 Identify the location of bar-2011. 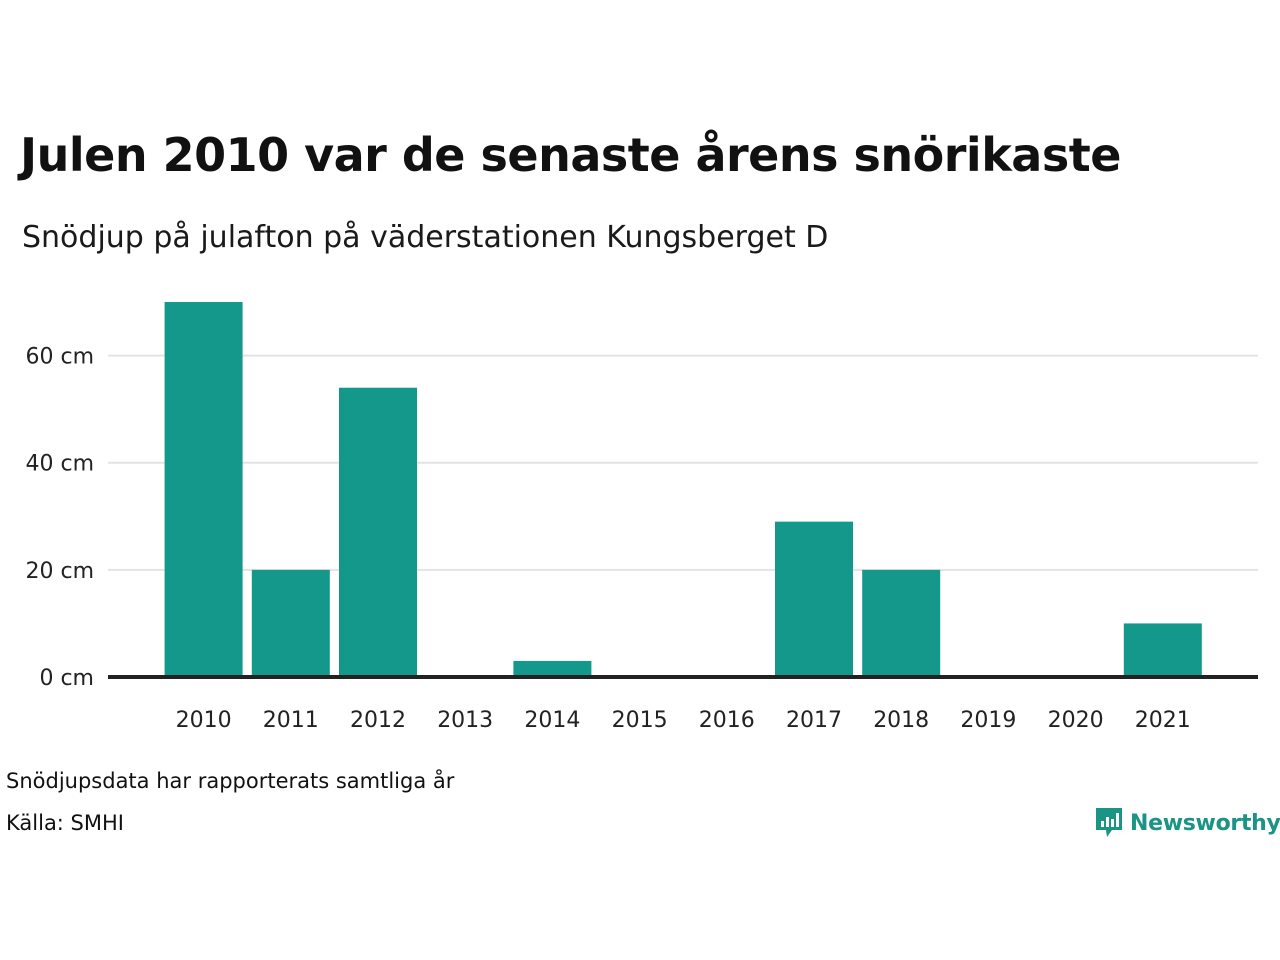
(290, 623).